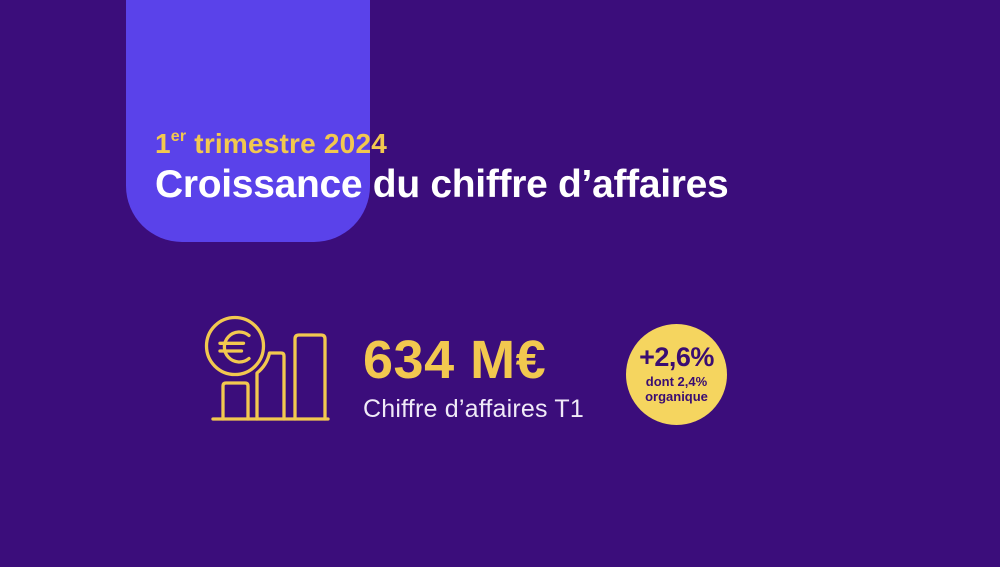  What do you see at coordinates (163, 143) in the screenshot?
I see `period-prefix: 1` at bounding box center [163, 143].